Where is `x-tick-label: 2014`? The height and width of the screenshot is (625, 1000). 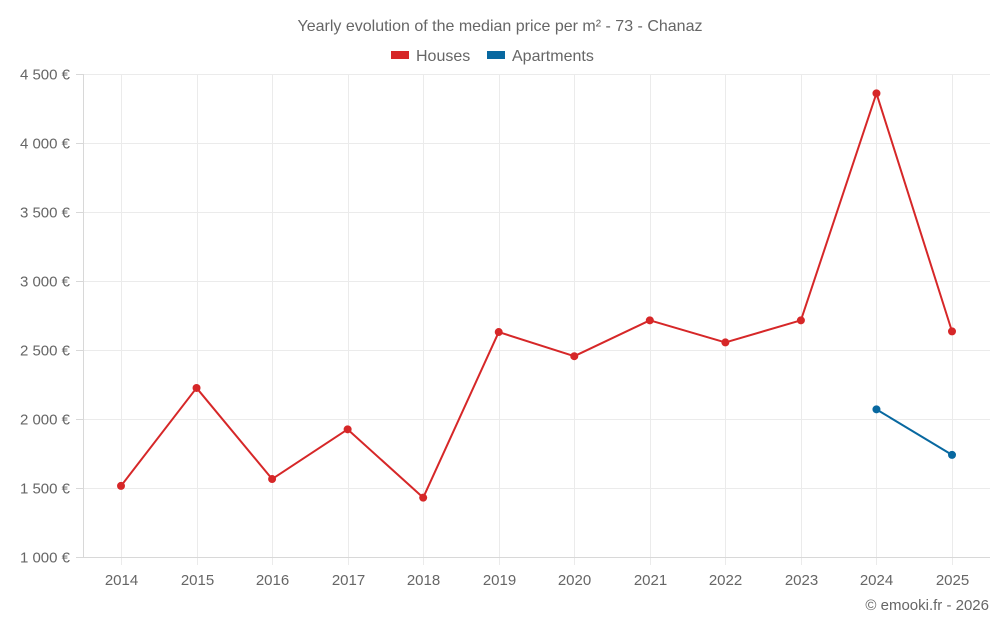
x-tick-label: 2014 is located at coordinates (121, 580).